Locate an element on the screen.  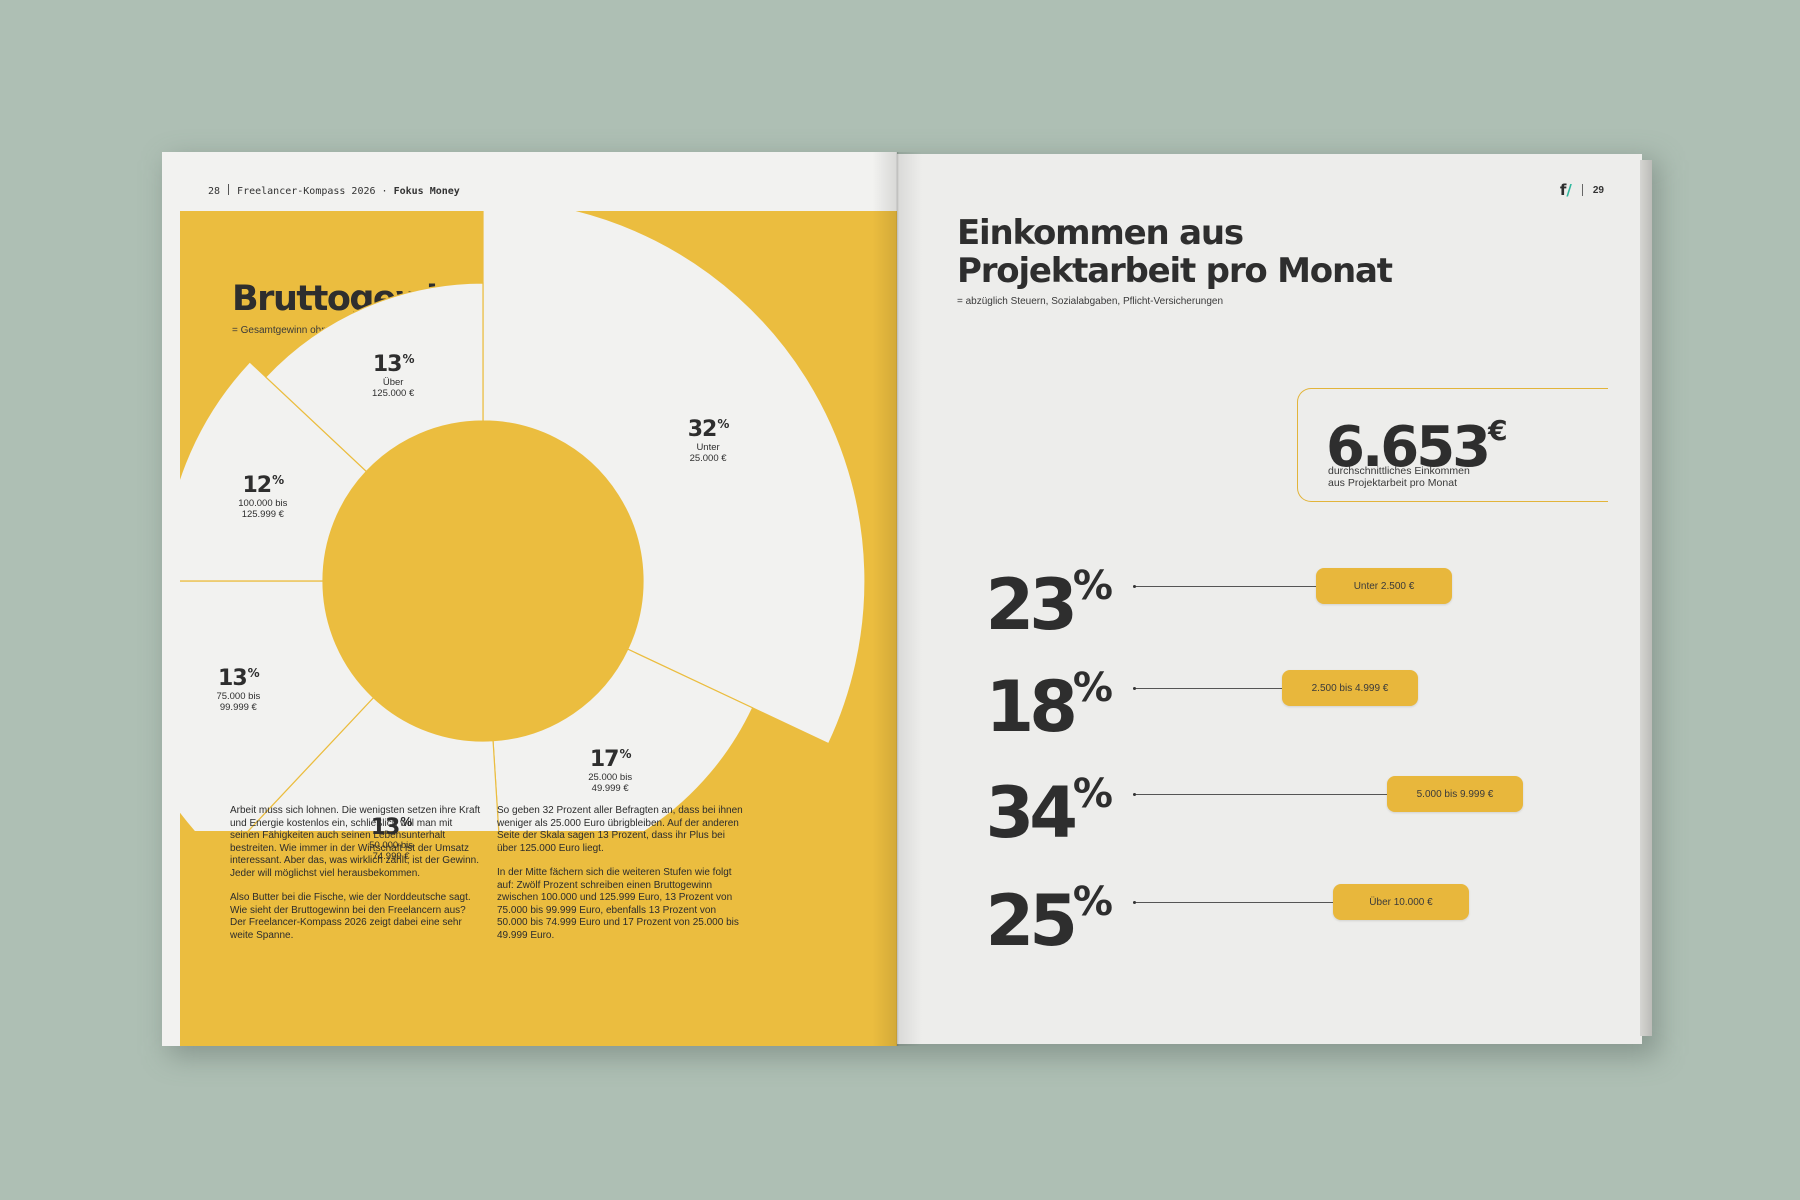
row-value: 34 is located at coordinates (1031, 813).